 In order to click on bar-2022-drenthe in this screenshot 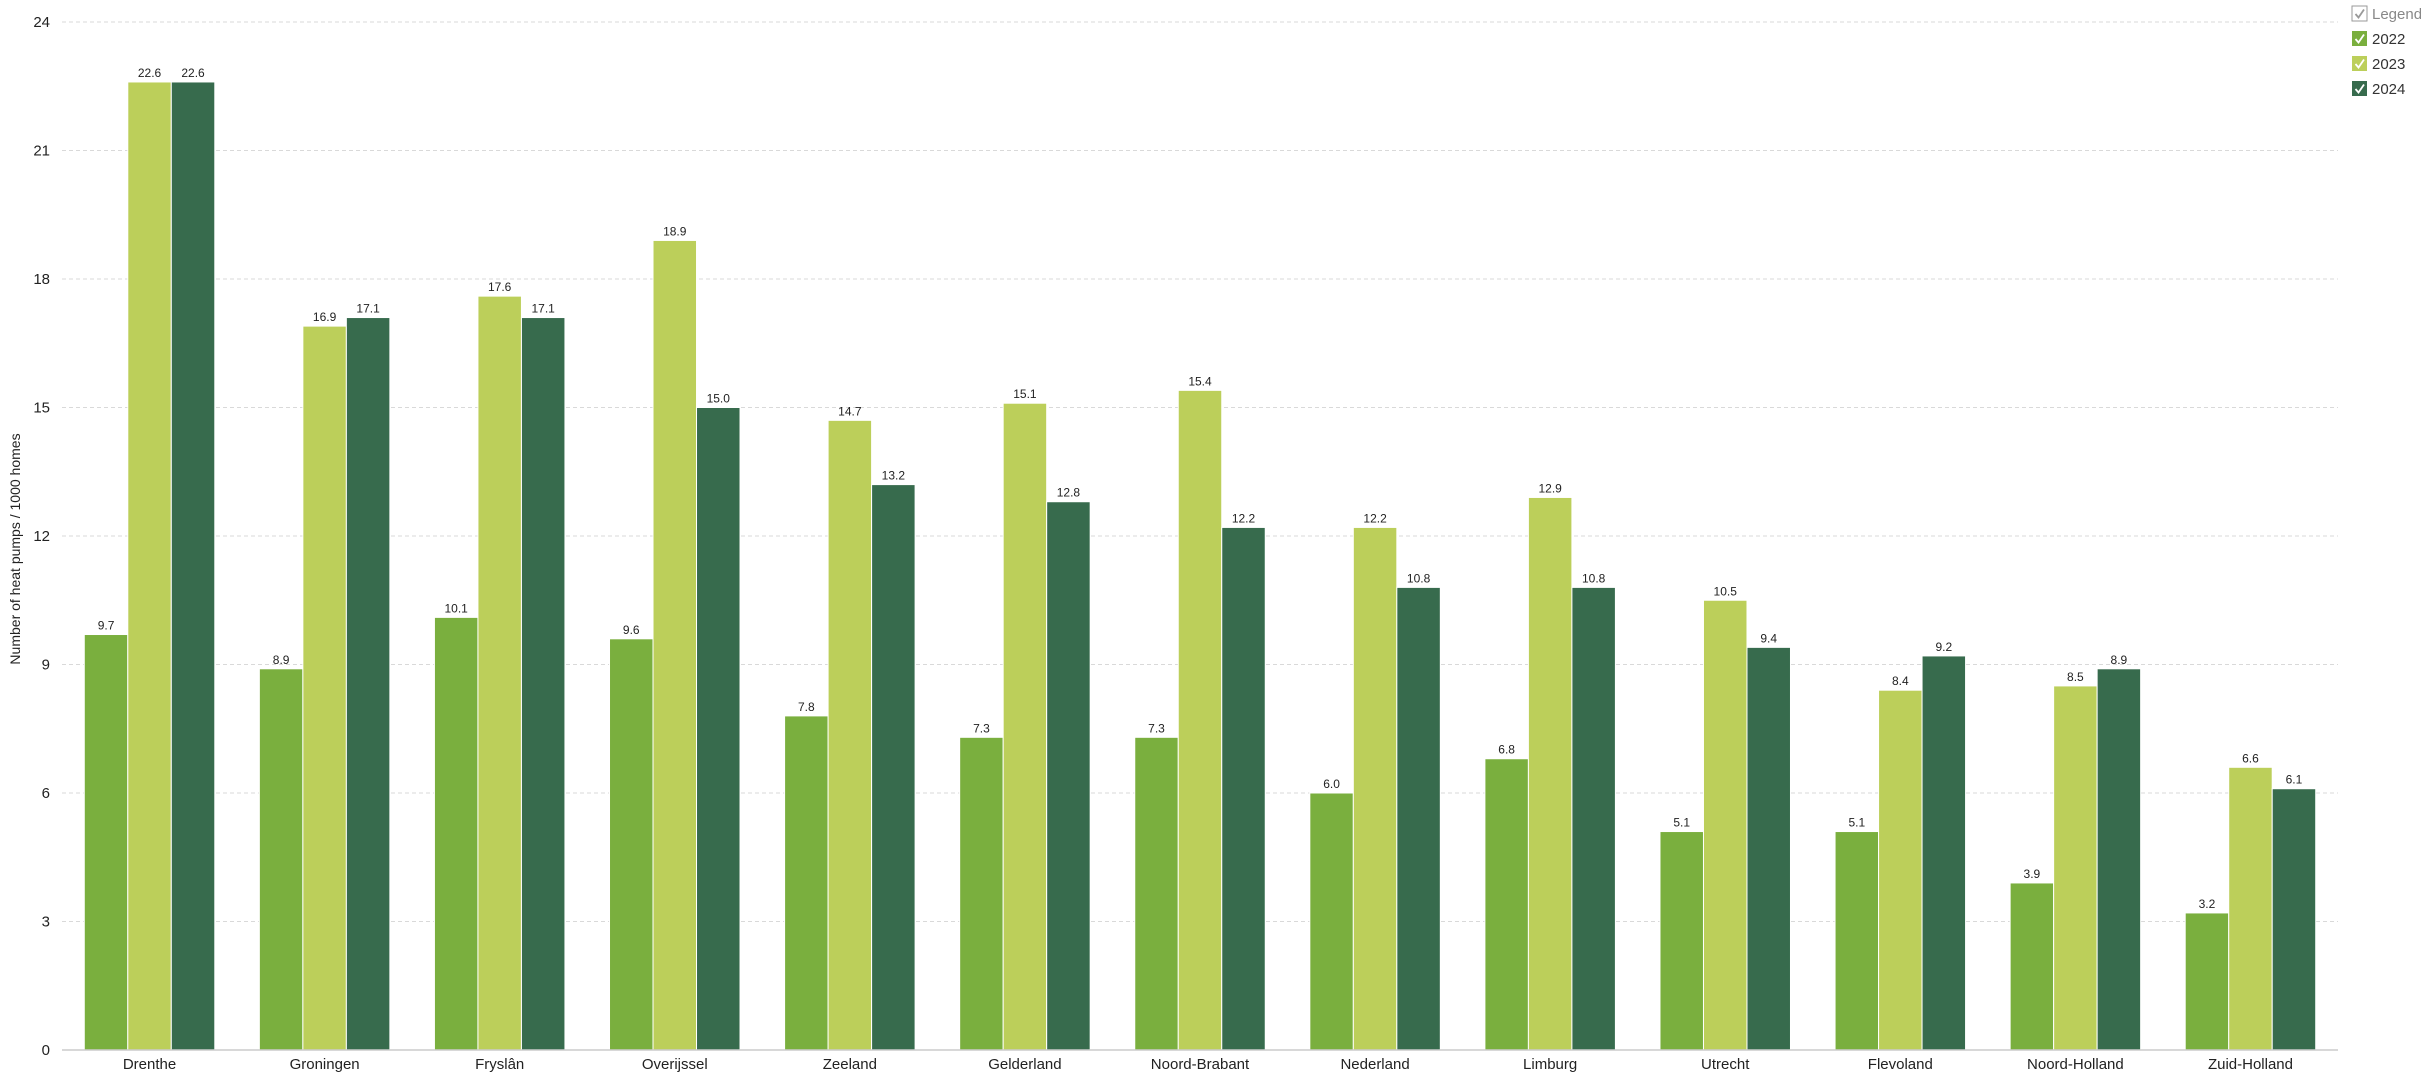, I will do `click(106, 842)`.